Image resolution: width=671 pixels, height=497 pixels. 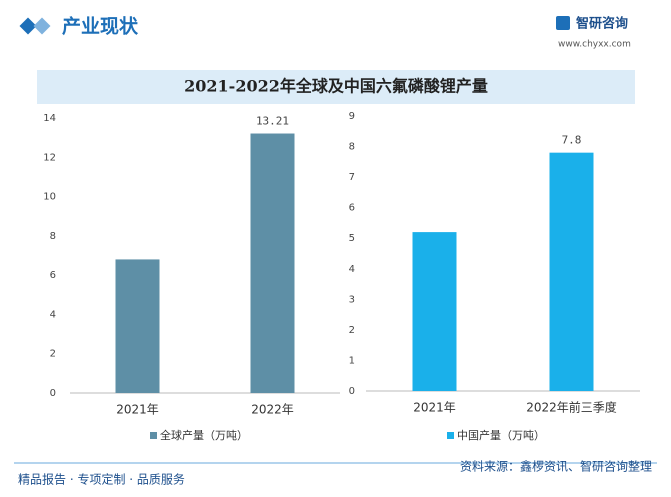 I want to click on x-tick-label: 2022年前三季度, so click(x=571, y=407).